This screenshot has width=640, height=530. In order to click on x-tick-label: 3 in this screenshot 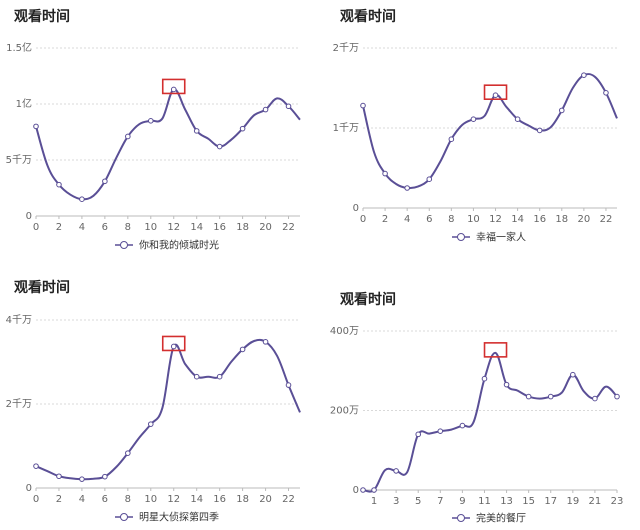, I will do `click(396, 501)`.